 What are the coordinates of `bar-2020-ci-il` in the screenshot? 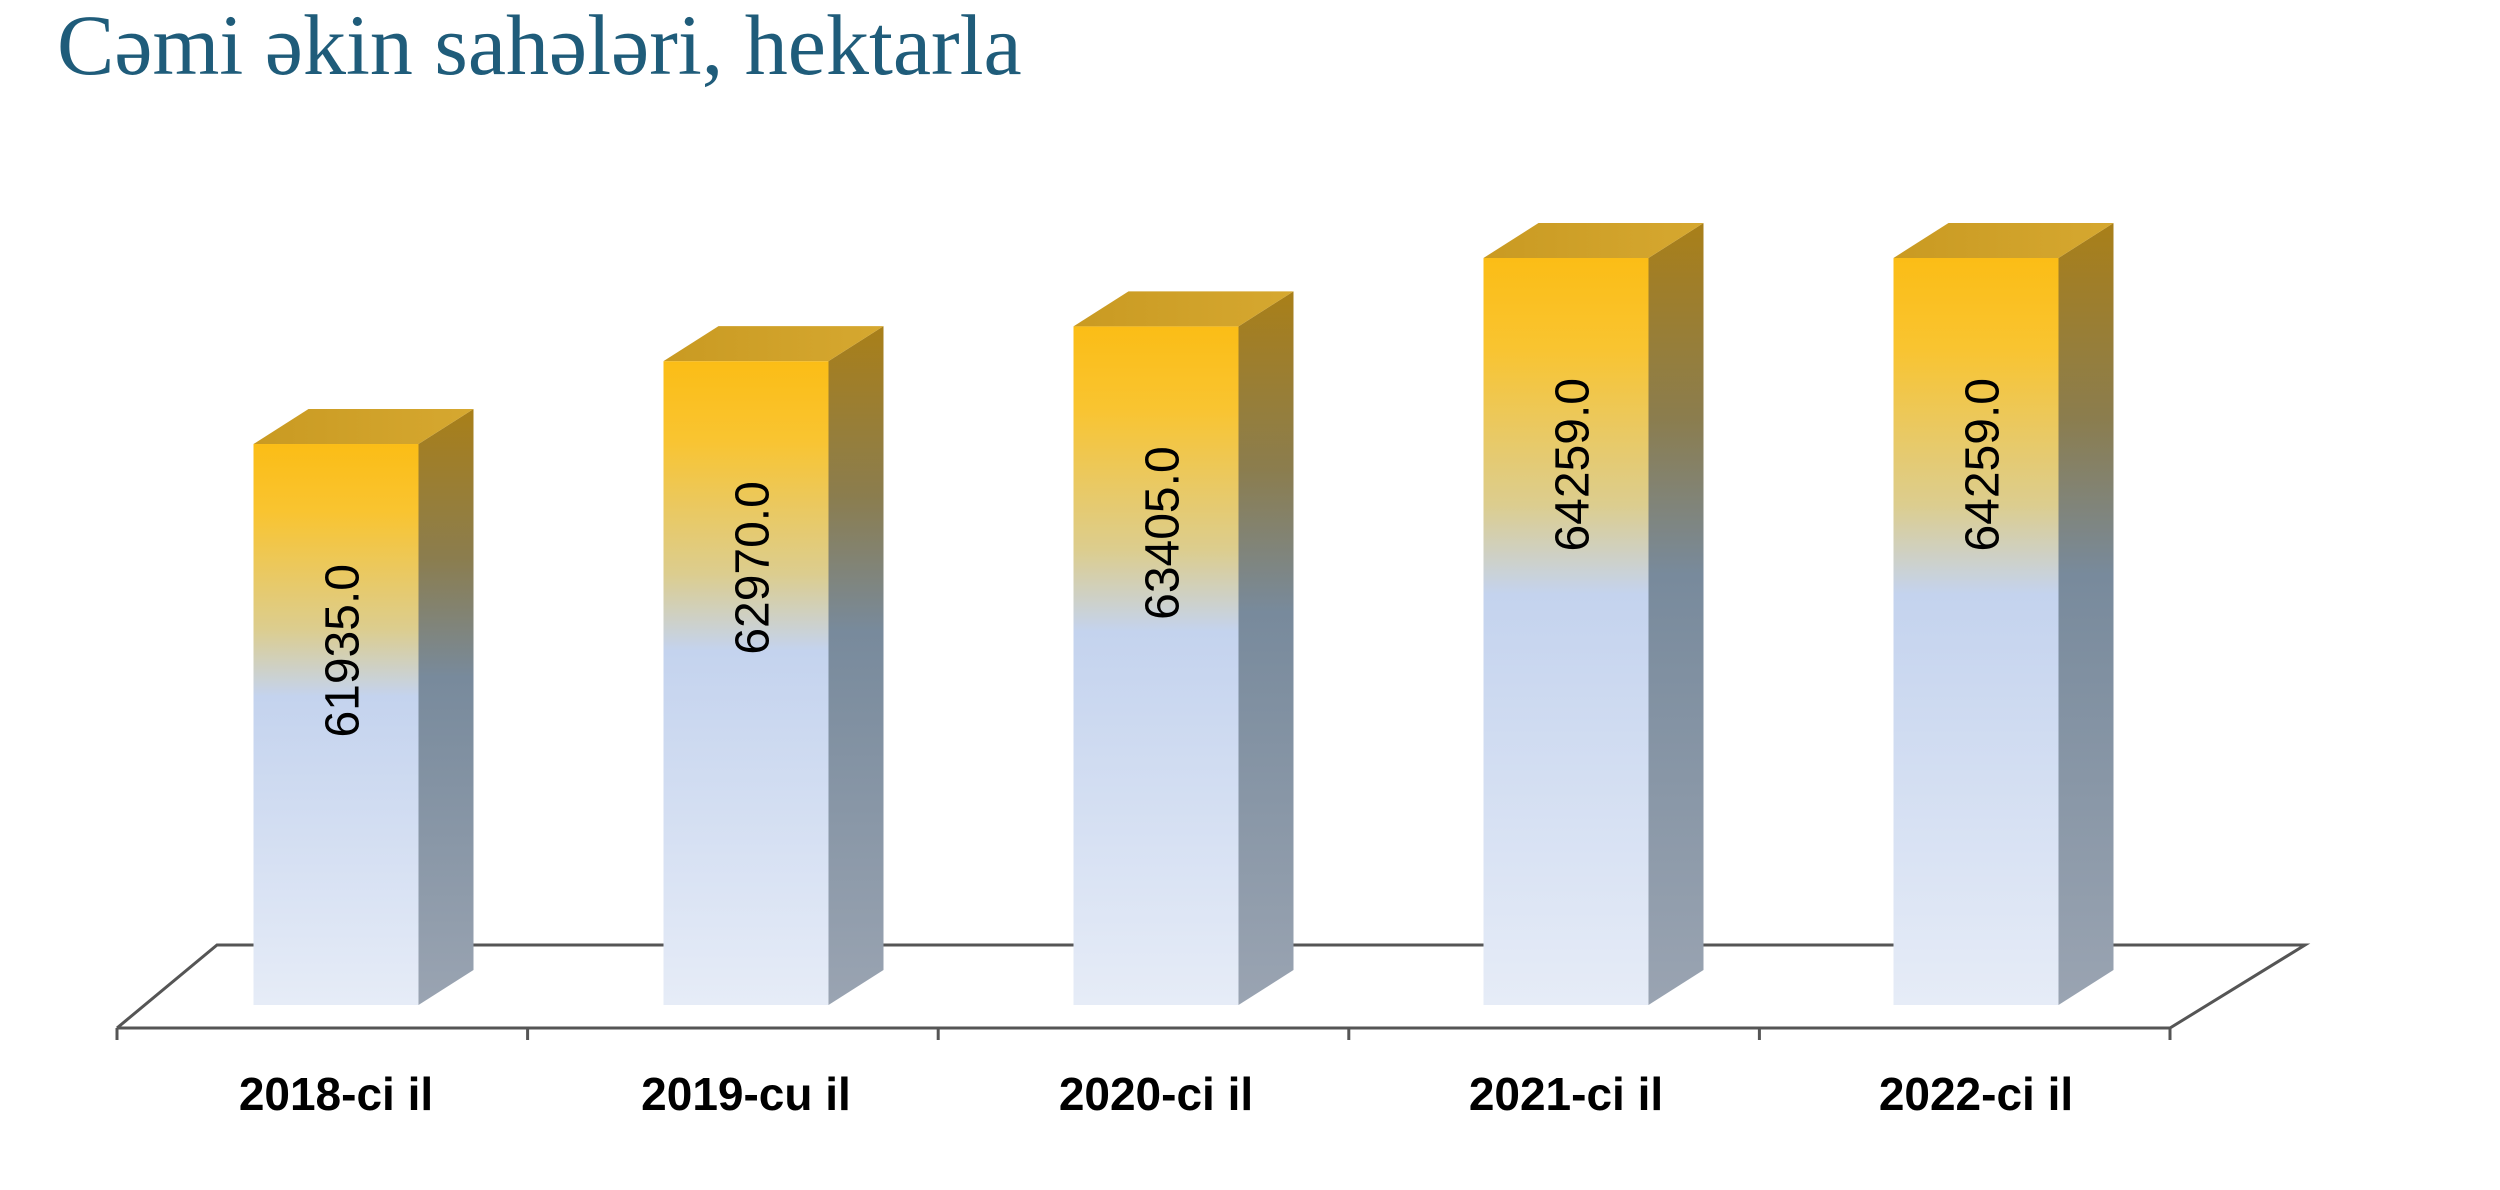 It's located at (1183, 648).